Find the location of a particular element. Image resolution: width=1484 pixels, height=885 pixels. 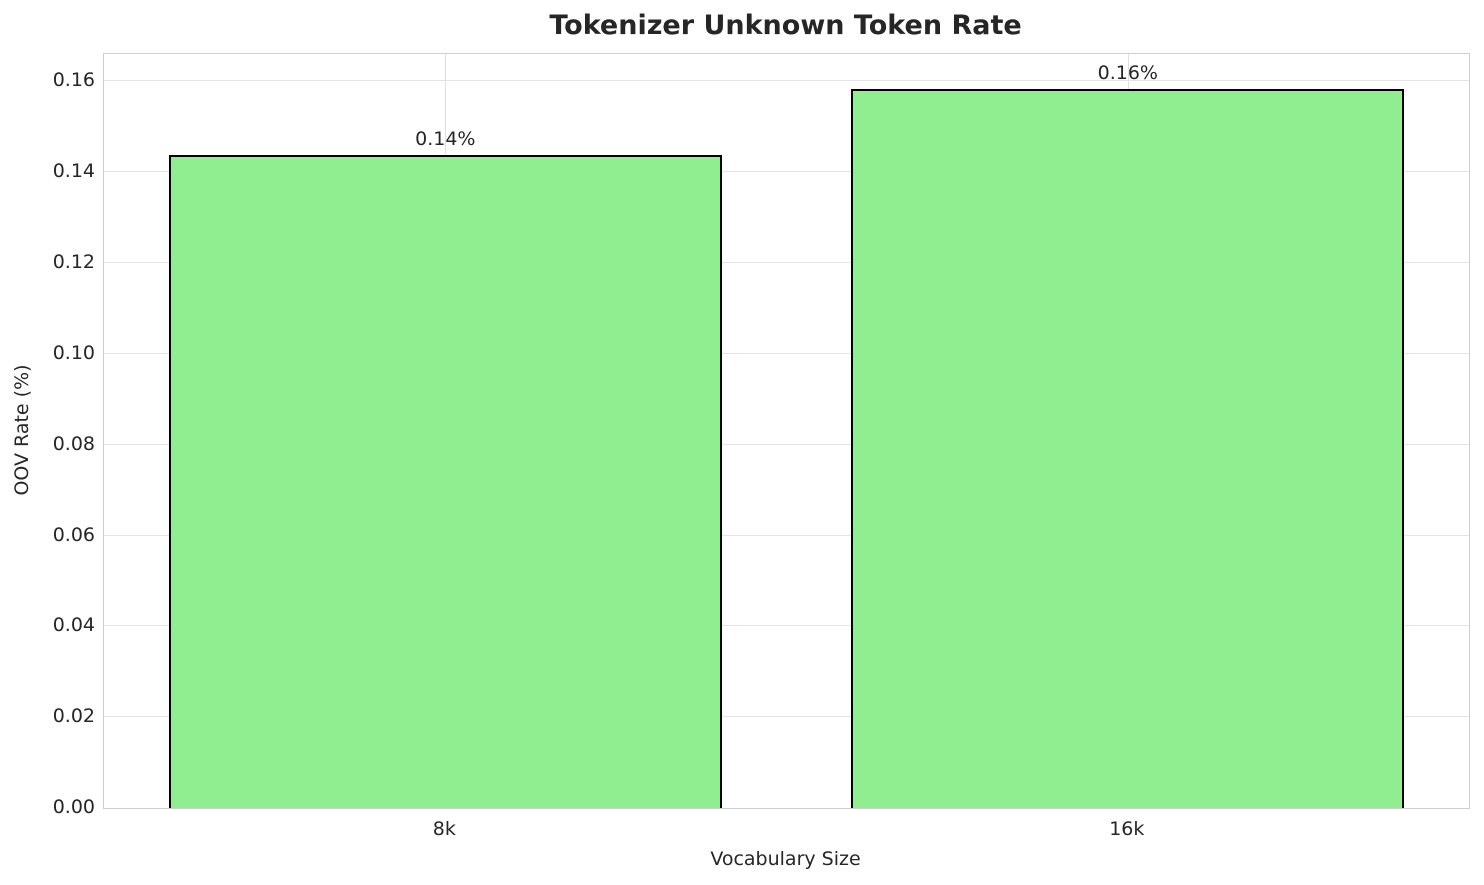

y-tick-label: 0.16 is located at coordinates (73, 80).